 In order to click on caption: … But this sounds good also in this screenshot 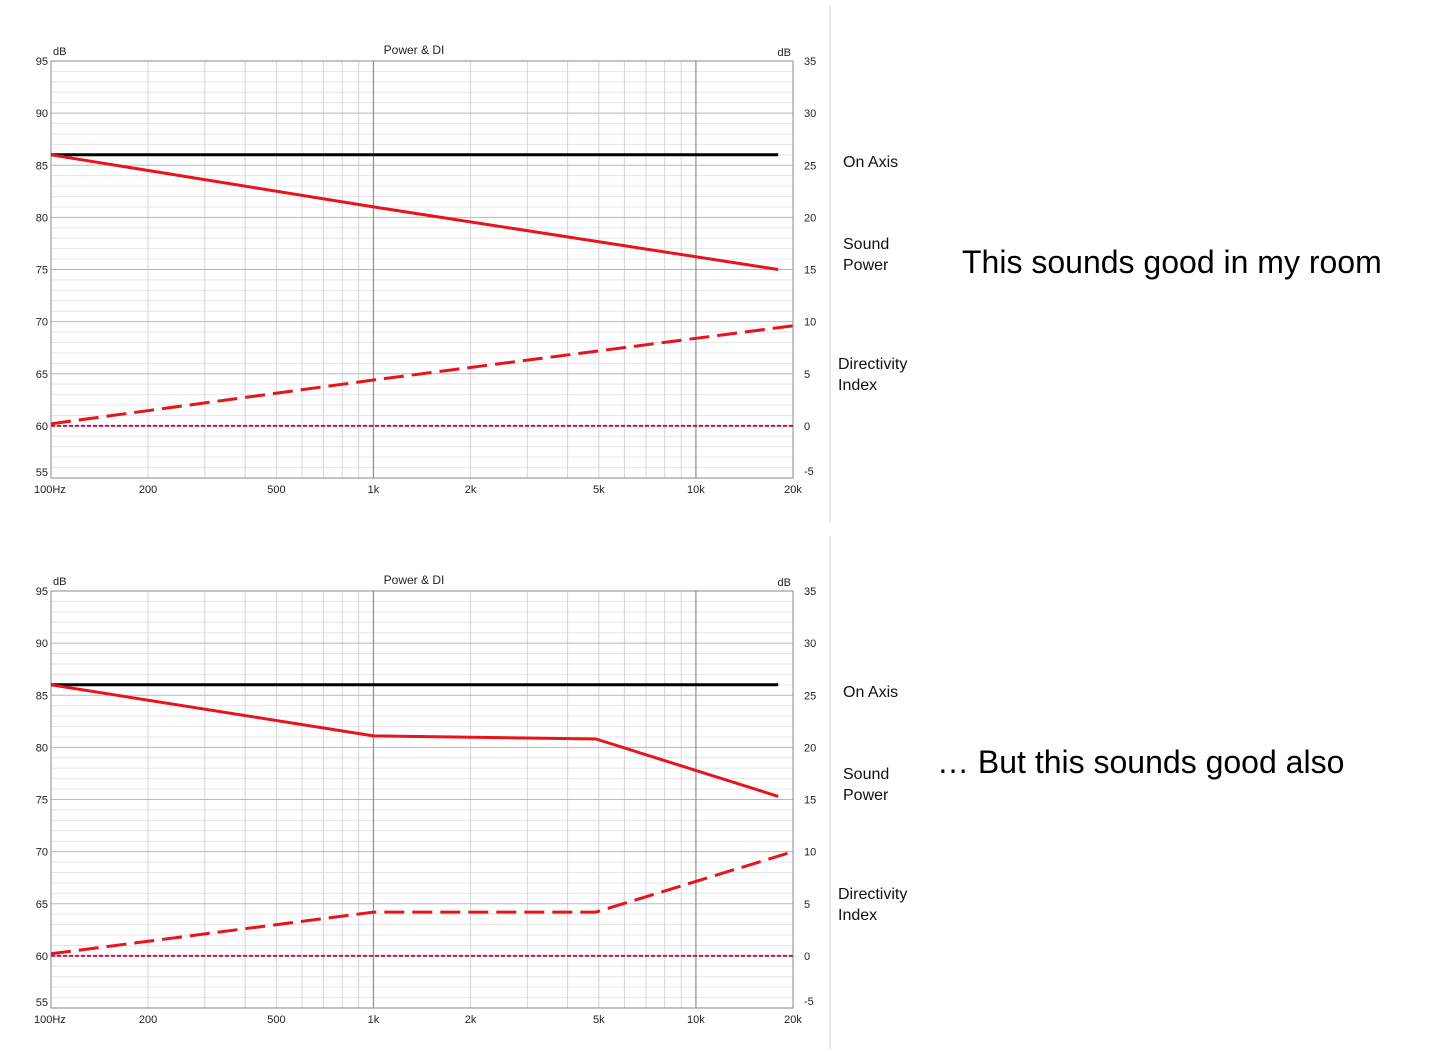, I will do `click(1141, 762)`.